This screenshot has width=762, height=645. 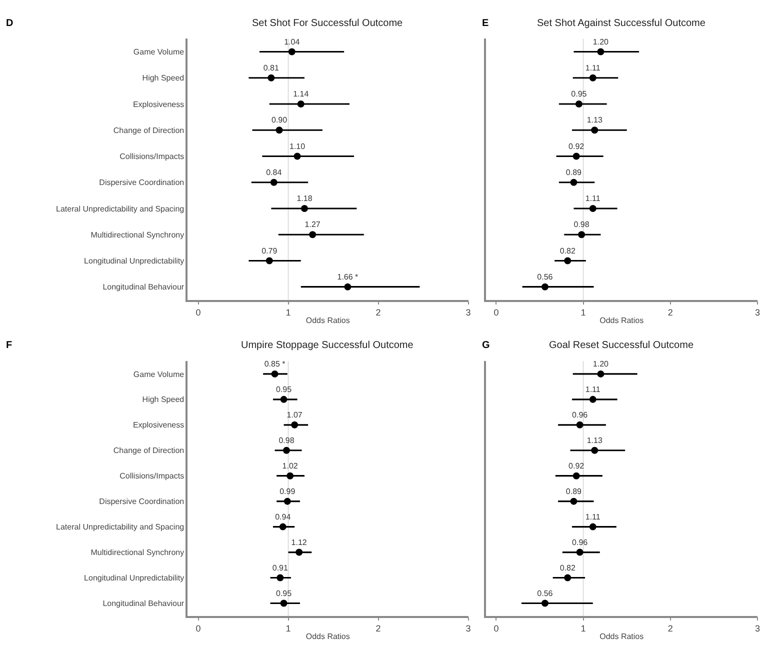 I want to click on data-label: 1.18, so click(x=304, y=199).